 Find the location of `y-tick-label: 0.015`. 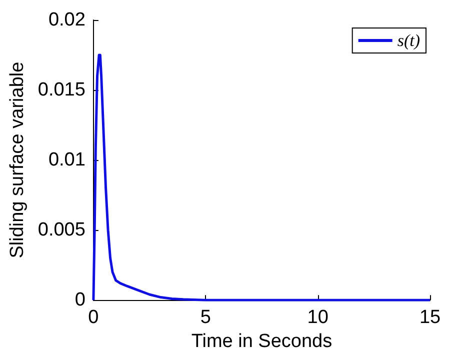

y-tick-label: 0.015 is located at coordinates (62, 90).